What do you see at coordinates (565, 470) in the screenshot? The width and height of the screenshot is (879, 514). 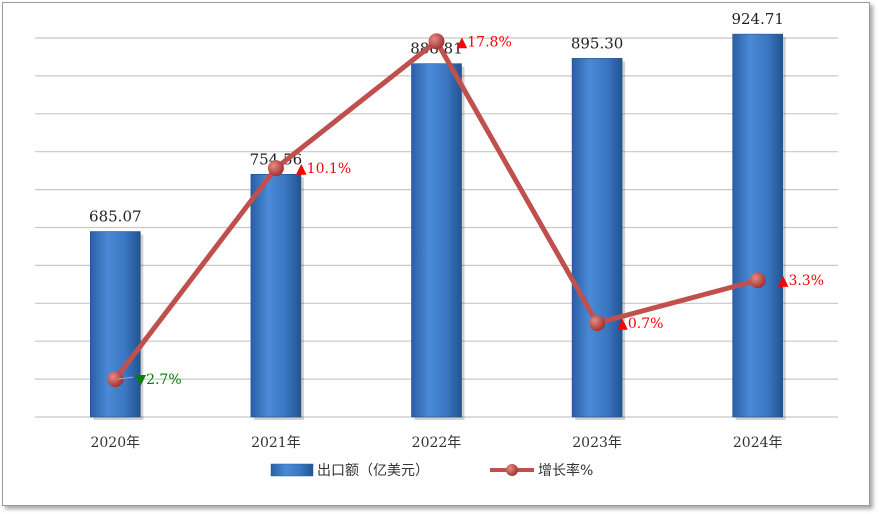 I see `legend-line-label: 增长率%` at bounding box center [565, 470].